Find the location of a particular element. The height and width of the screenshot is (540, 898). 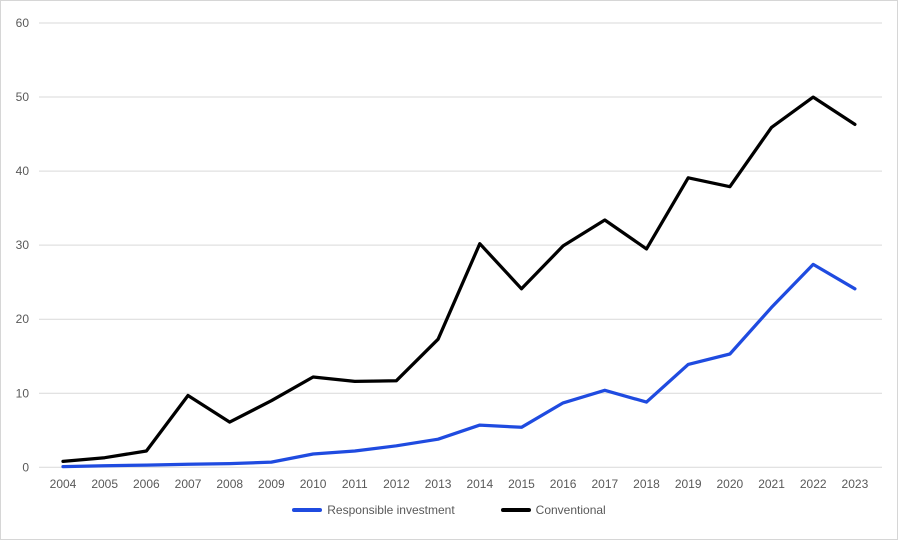

y-axis-tick-label: 40 is located at coordinates (23, 171).